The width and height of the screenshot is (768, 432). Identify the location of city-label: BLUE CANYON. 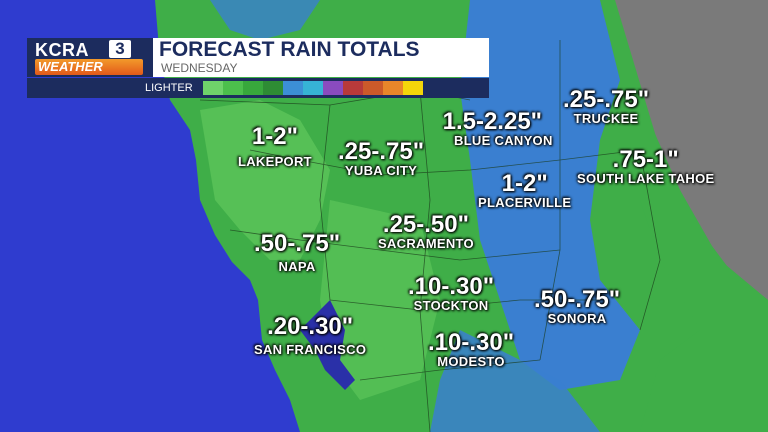
(503, 140).